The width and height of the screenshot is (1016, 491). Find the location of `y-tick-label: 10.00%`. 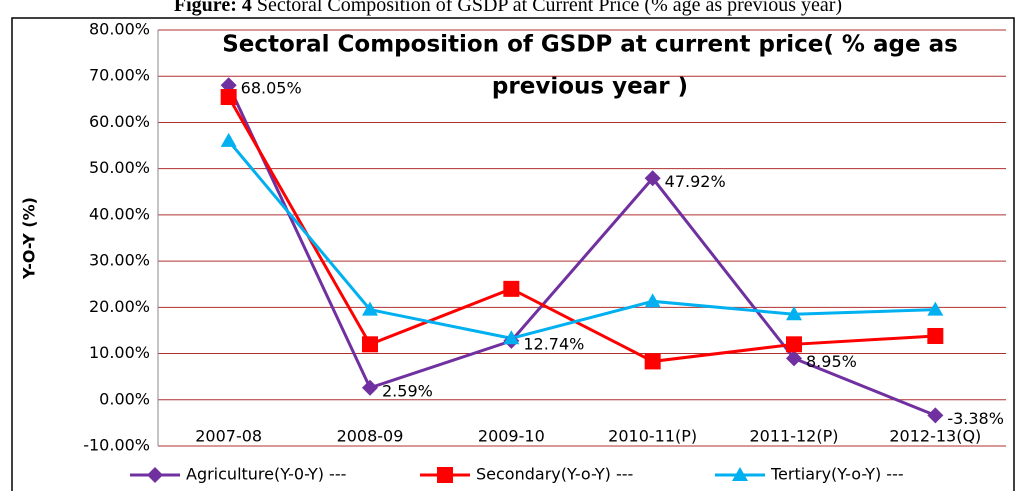

y-tick-label: 10.00% is located at coordinates (119, 352).